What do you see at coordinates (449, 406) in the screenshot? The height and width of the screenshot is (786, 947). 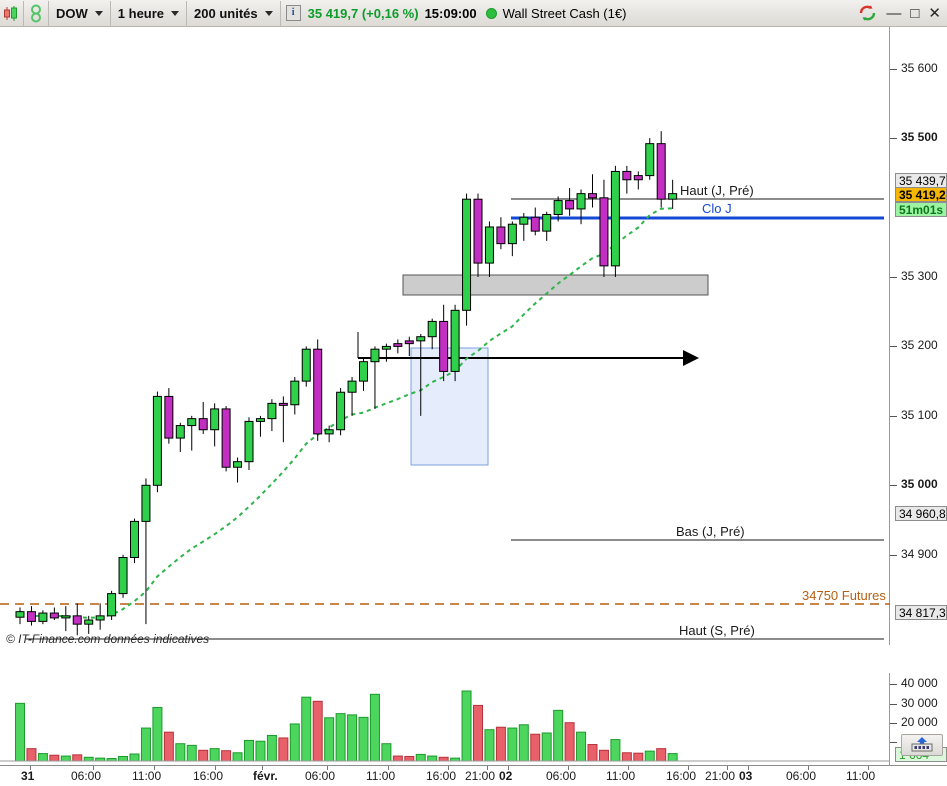 I see `consolidation-box-rect` at bounding box center [449, 406].